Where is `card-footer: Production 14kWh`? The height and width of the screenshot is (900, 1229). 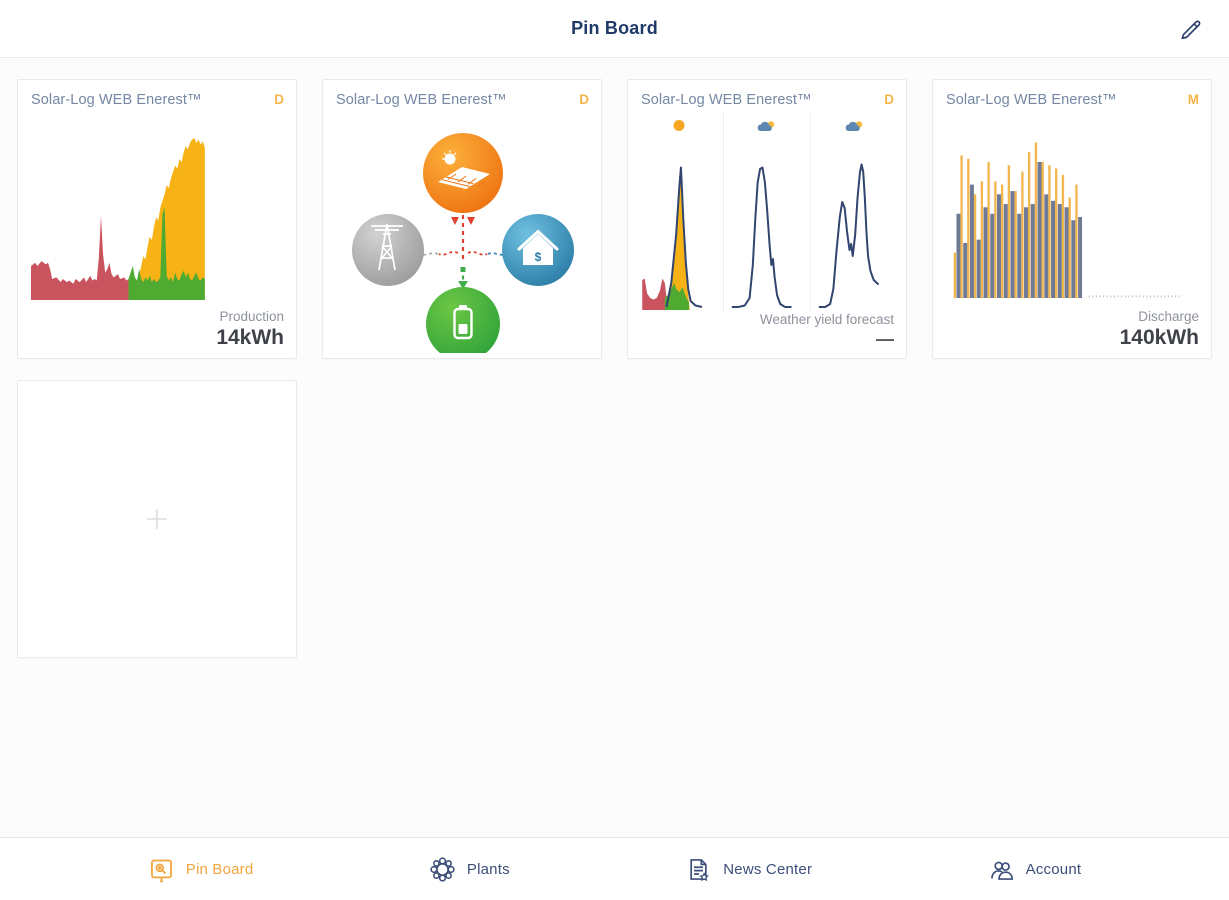 card-footer: Production 14kWh is located at coordinates (250, 329).